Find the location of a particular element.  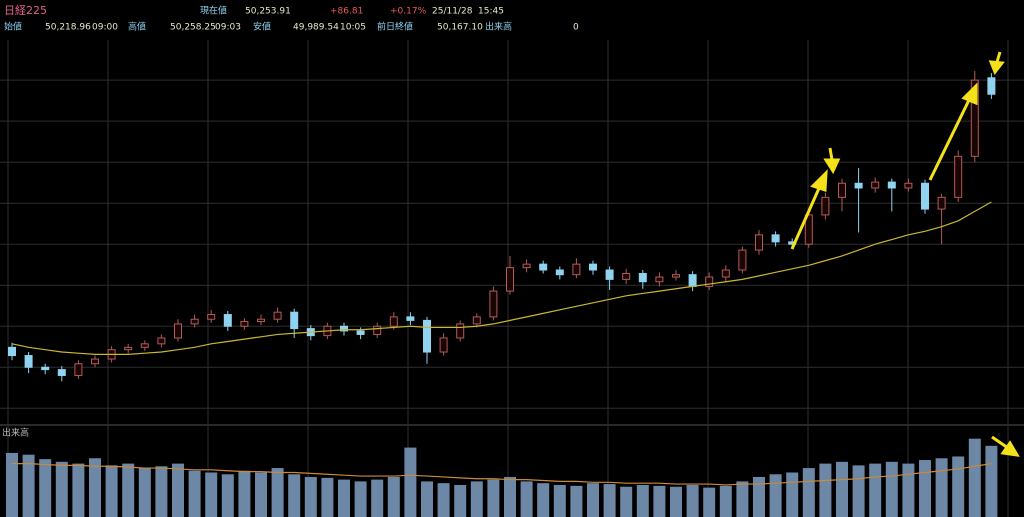

header-field: 現在値 is located at coordinates (213, 11).